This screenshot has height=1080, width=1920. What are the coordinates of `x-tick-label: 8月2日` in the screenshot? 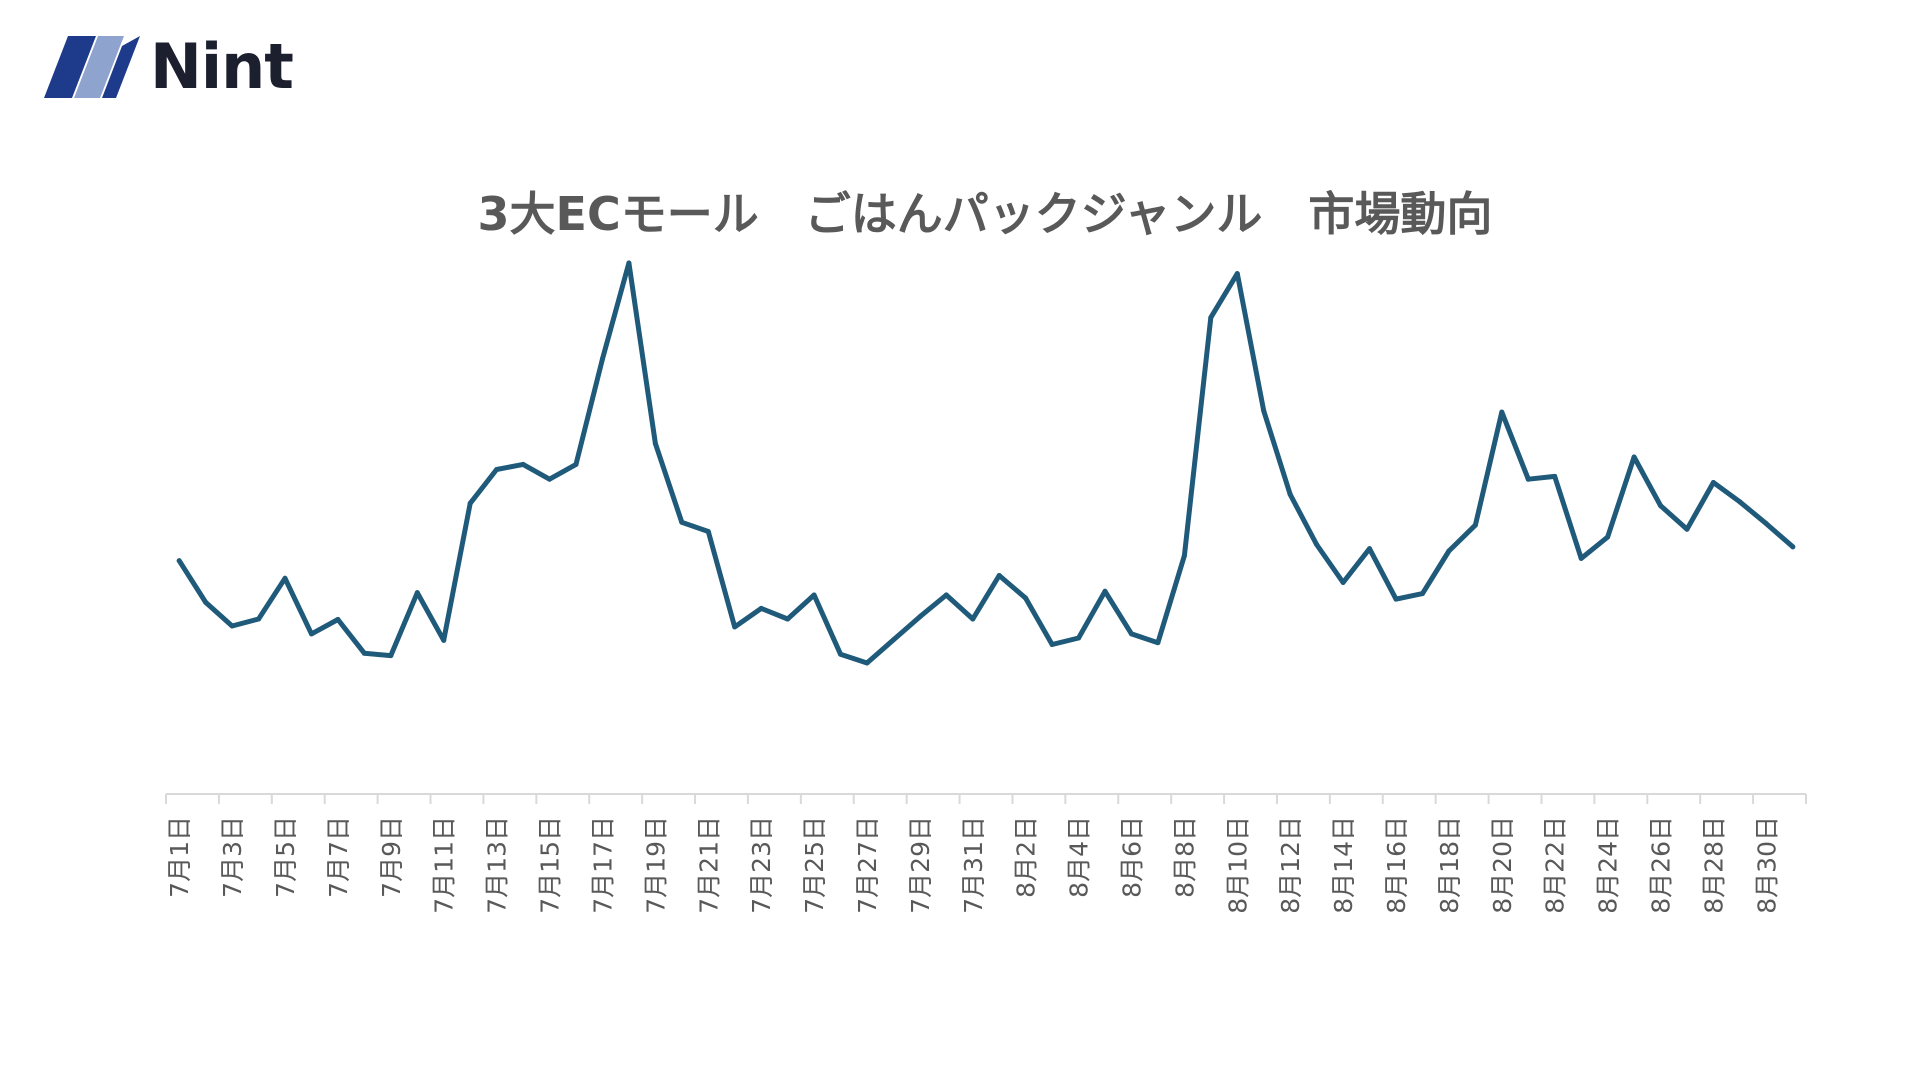 It's located at (1026, 857).